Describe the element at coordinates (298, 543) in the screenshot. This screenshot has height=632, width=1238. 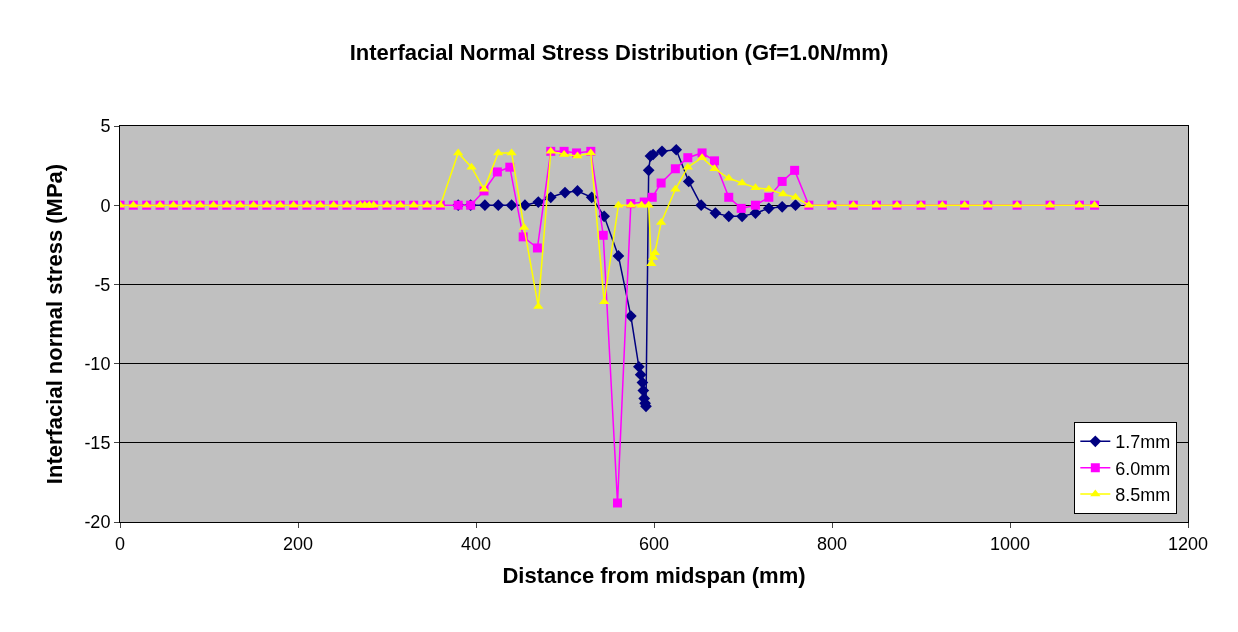
I see `x-tick-label: 200` at that location.